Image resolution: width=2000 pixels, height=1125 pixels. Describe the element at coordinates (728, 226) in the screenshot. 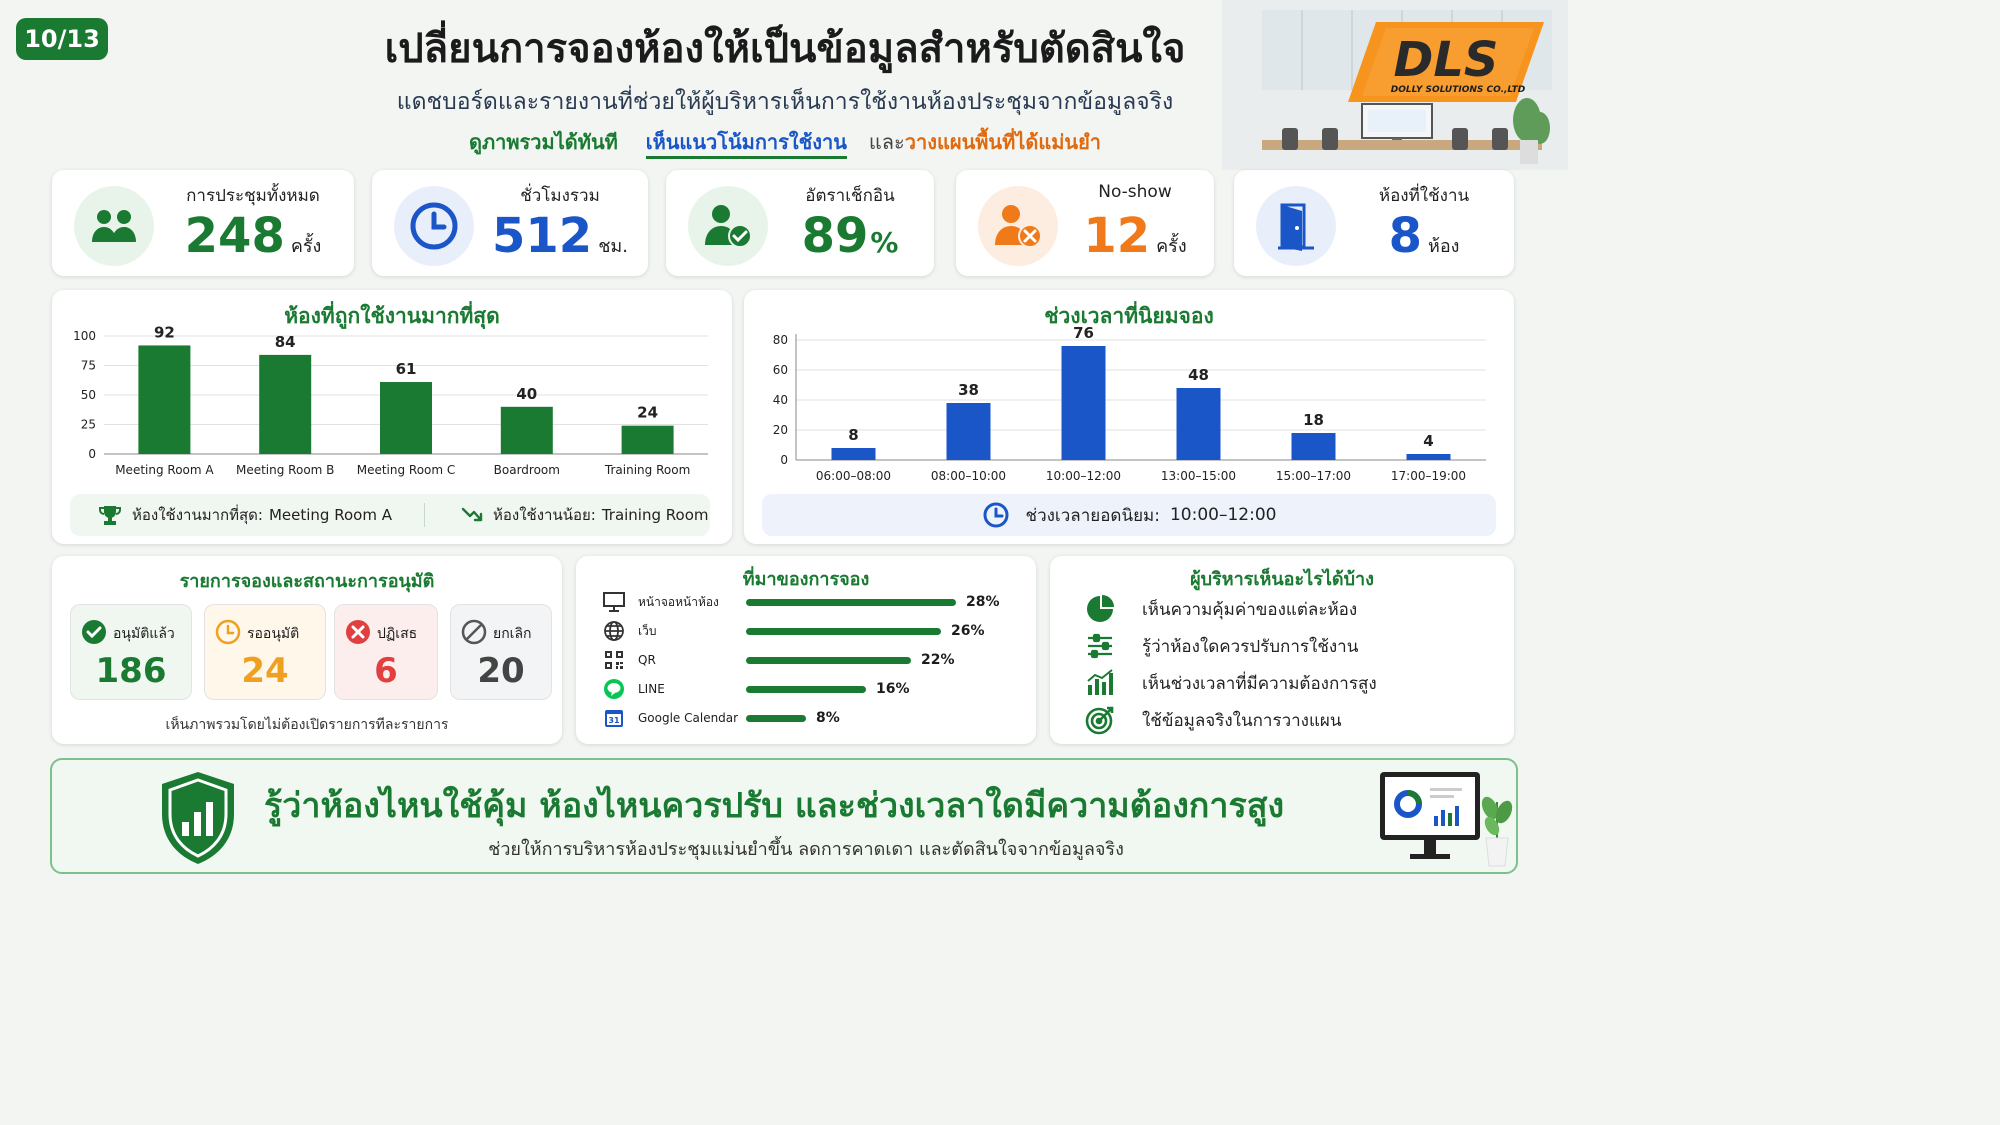

I see `user-check-icon` at that location.